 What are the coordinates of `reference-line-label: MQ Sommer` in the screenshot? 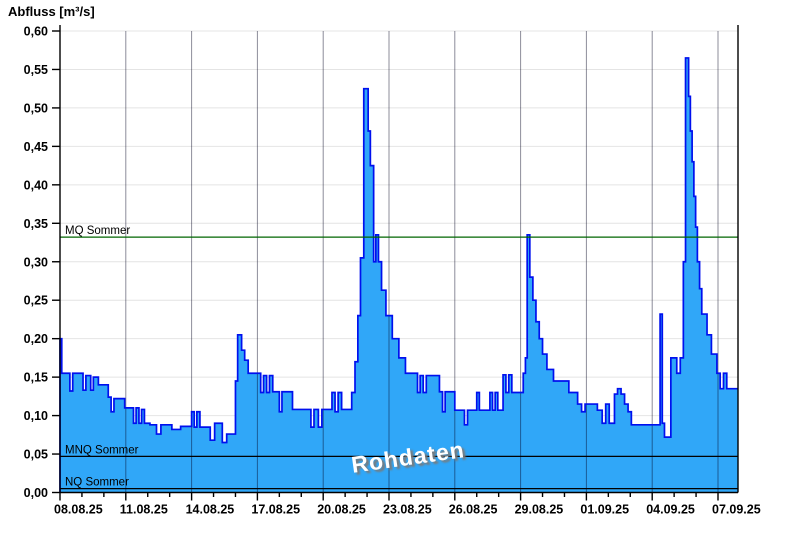 It's located at (97, 231).